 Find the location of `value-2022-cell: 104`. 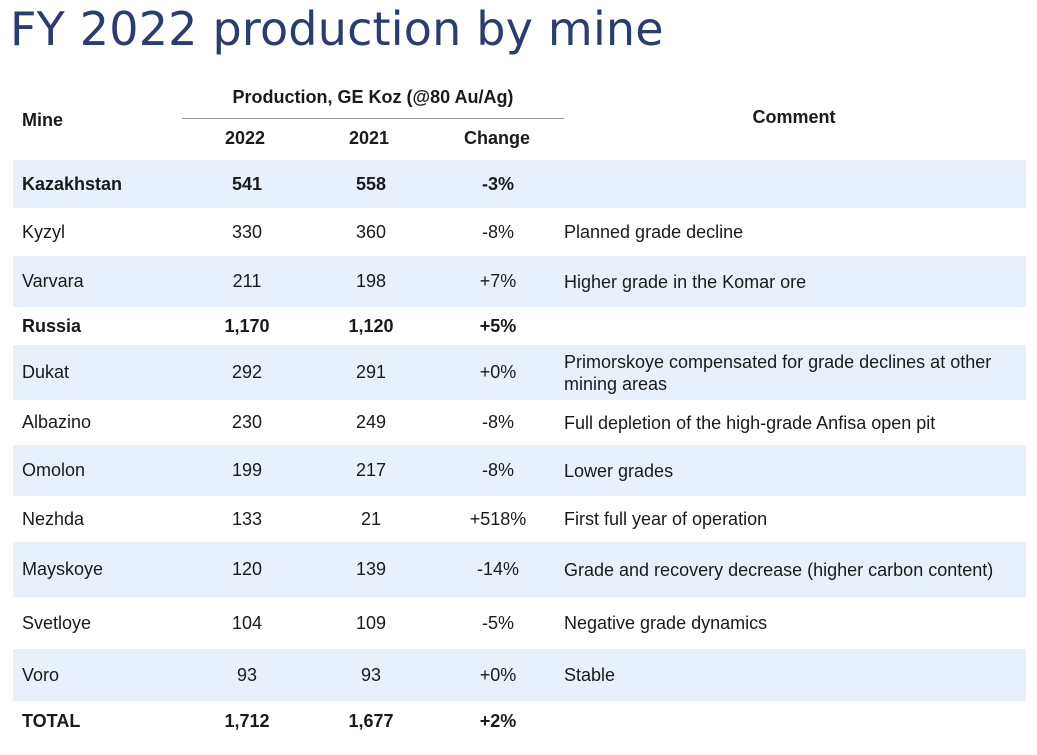

value-2022-cell: 104 is located at coordinates (247, 622).